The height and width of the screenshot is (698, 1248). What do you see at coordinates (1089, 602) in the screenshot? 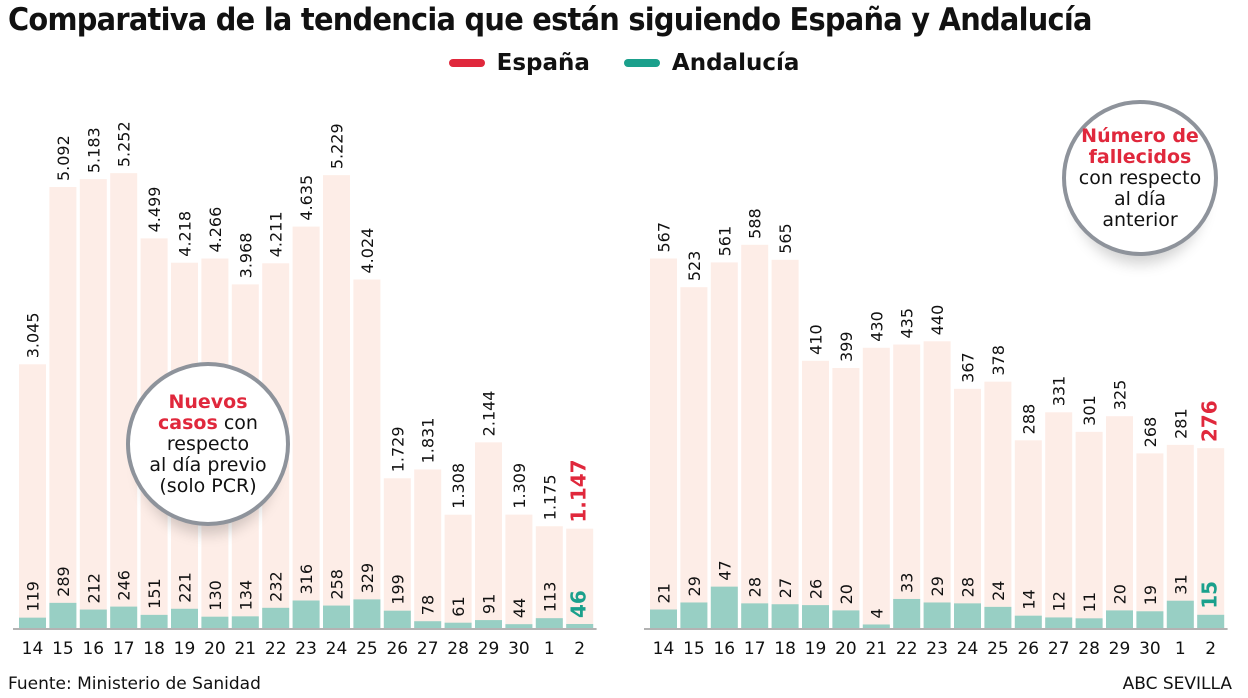
I see `data-label-andalucia: 11` at bounding box center [1089, 602].